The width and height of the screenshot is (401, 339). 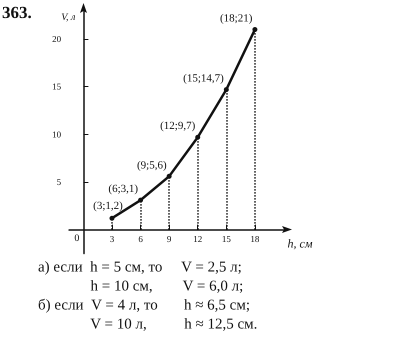 What do you see at coordinates (148, 324) in the screenshot?
I see `text: V = 10 л, h ≈ 12,5 см.` at bounding box center [148, 324].